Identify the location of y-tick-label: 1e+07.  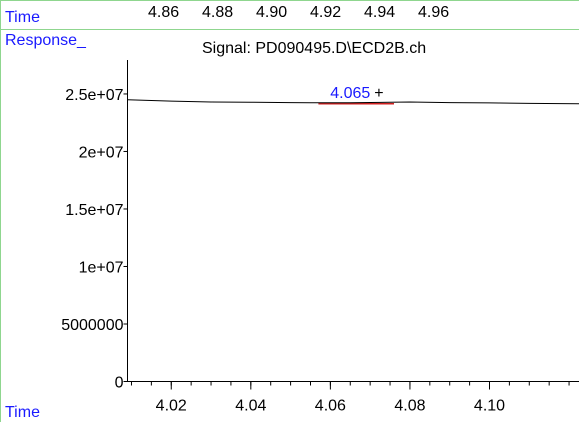
(101, 267).